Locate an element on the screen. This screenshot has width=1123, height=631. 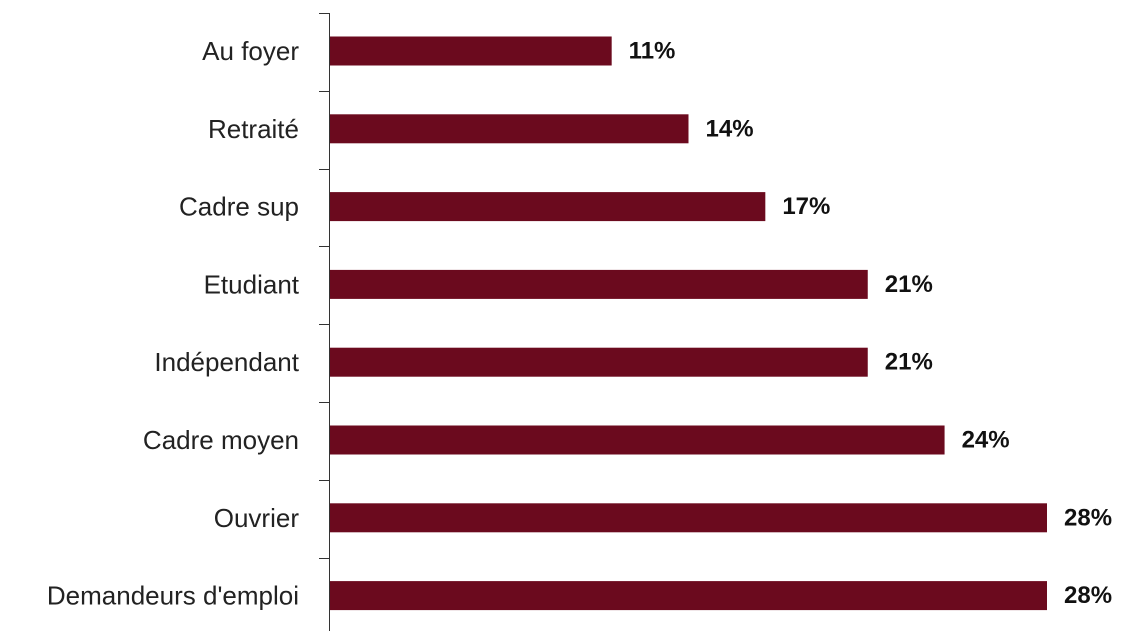
category-label: Cadre sup is located at coordinates (239, 207).